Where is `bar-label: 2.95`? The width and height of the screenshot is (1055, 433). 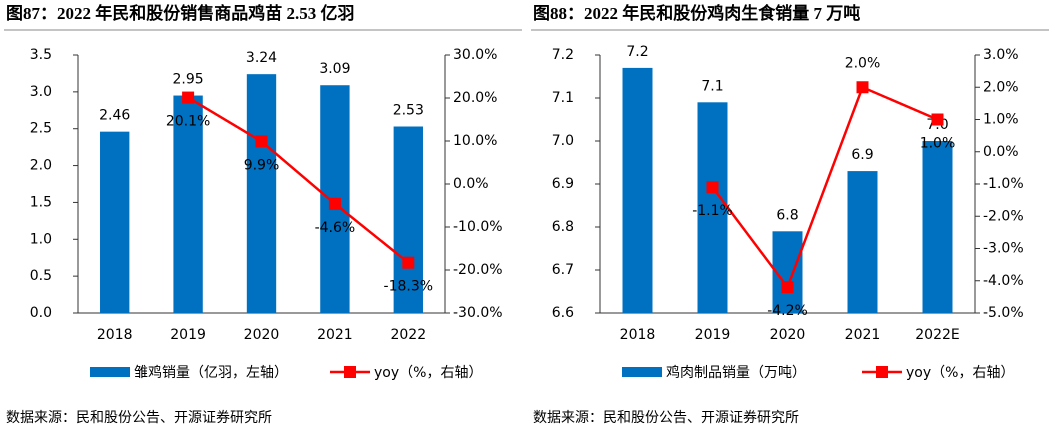
bar-label: 2.95 is located at coordinates (188, 80).